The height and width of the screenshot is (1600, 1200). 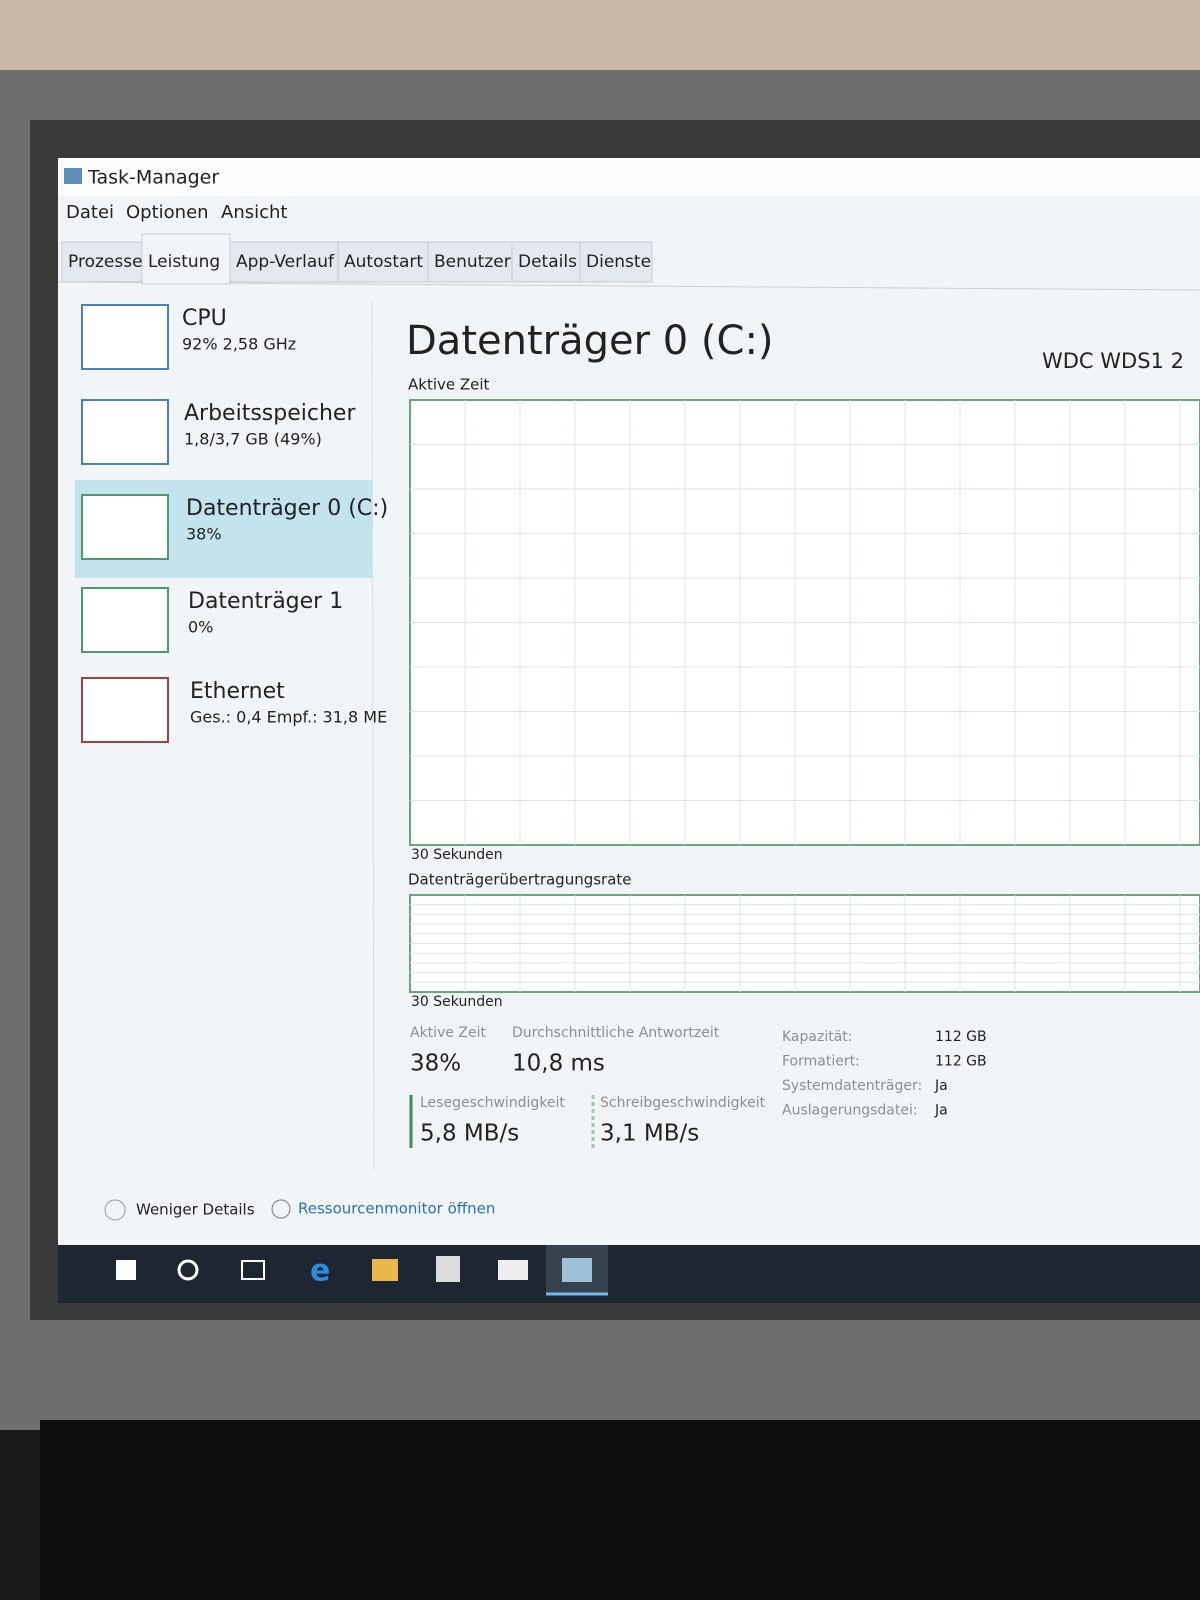 What do you see at coordinates (200, 627) in the screenshot?
I see `device-detail: 0%` at bounding box center [200, 627].